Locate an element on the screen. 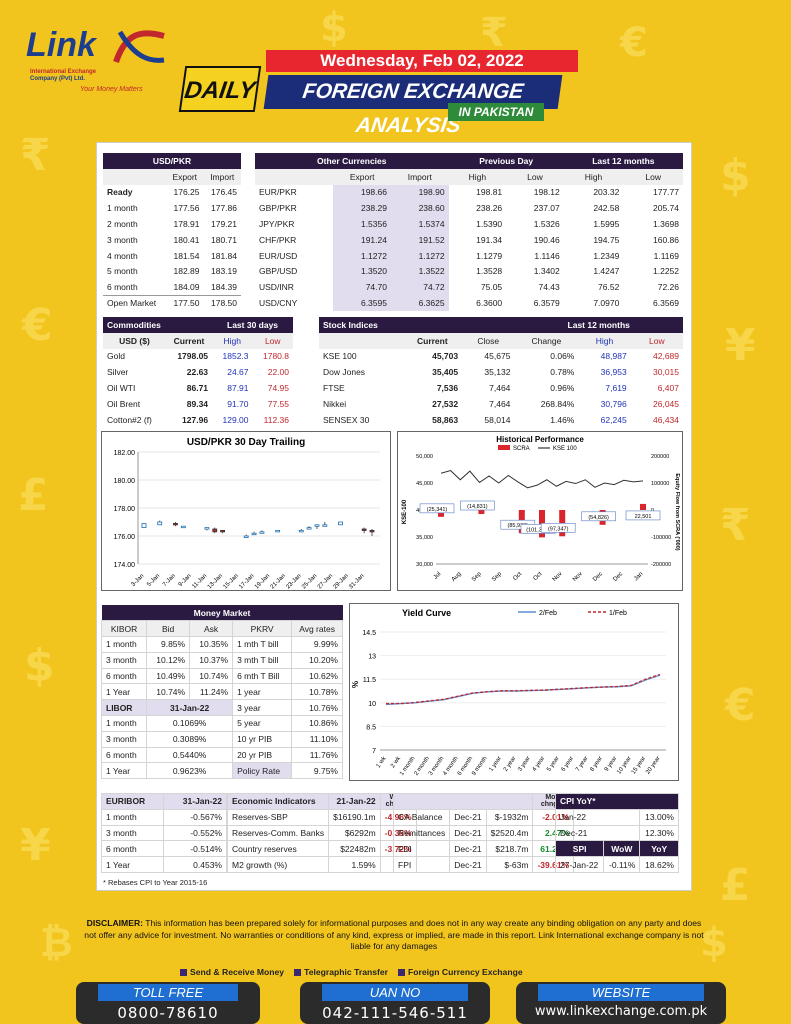  currency-value: 1.3520 is located at coordinates (362, 271).